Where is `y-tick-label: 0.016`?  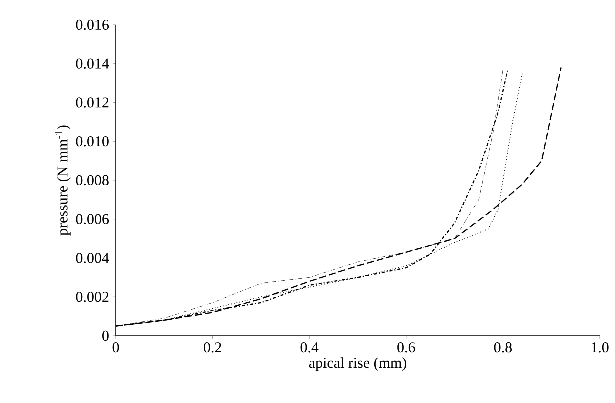
y-tick-label: 0.016 is located at coordinates (93, 25).